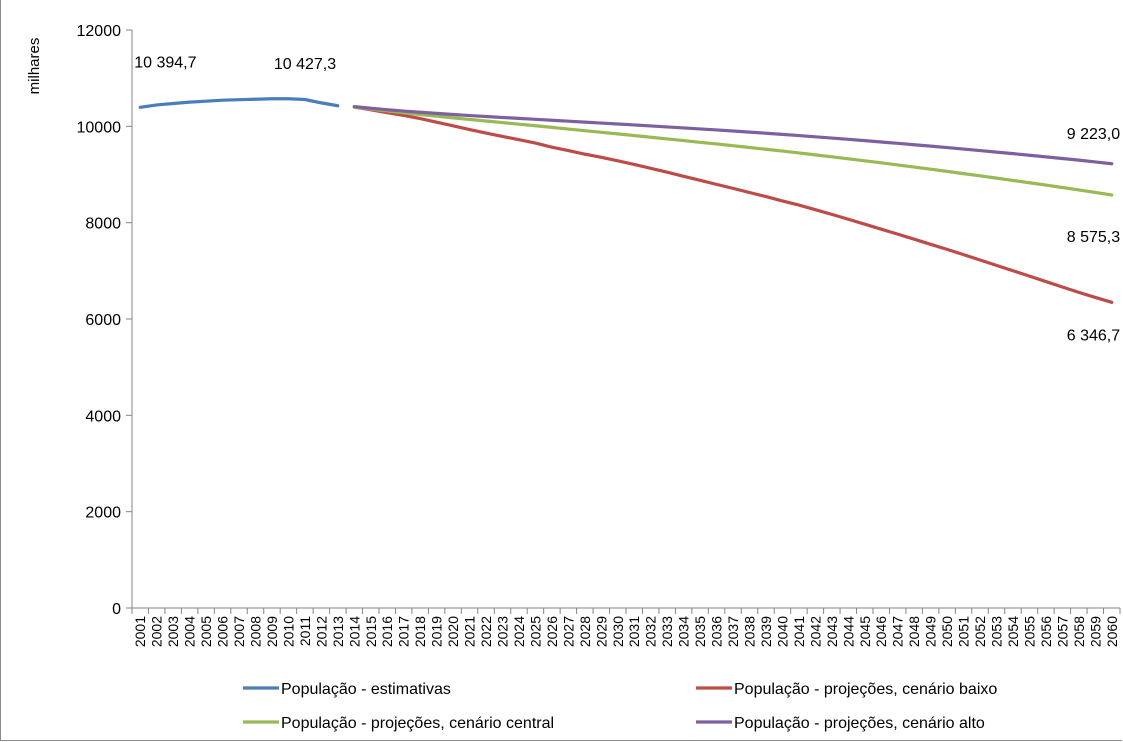  Describe the element at coordinates (1046, 631) in the screenshot. I see `x-tick-label: 2056` at that location.